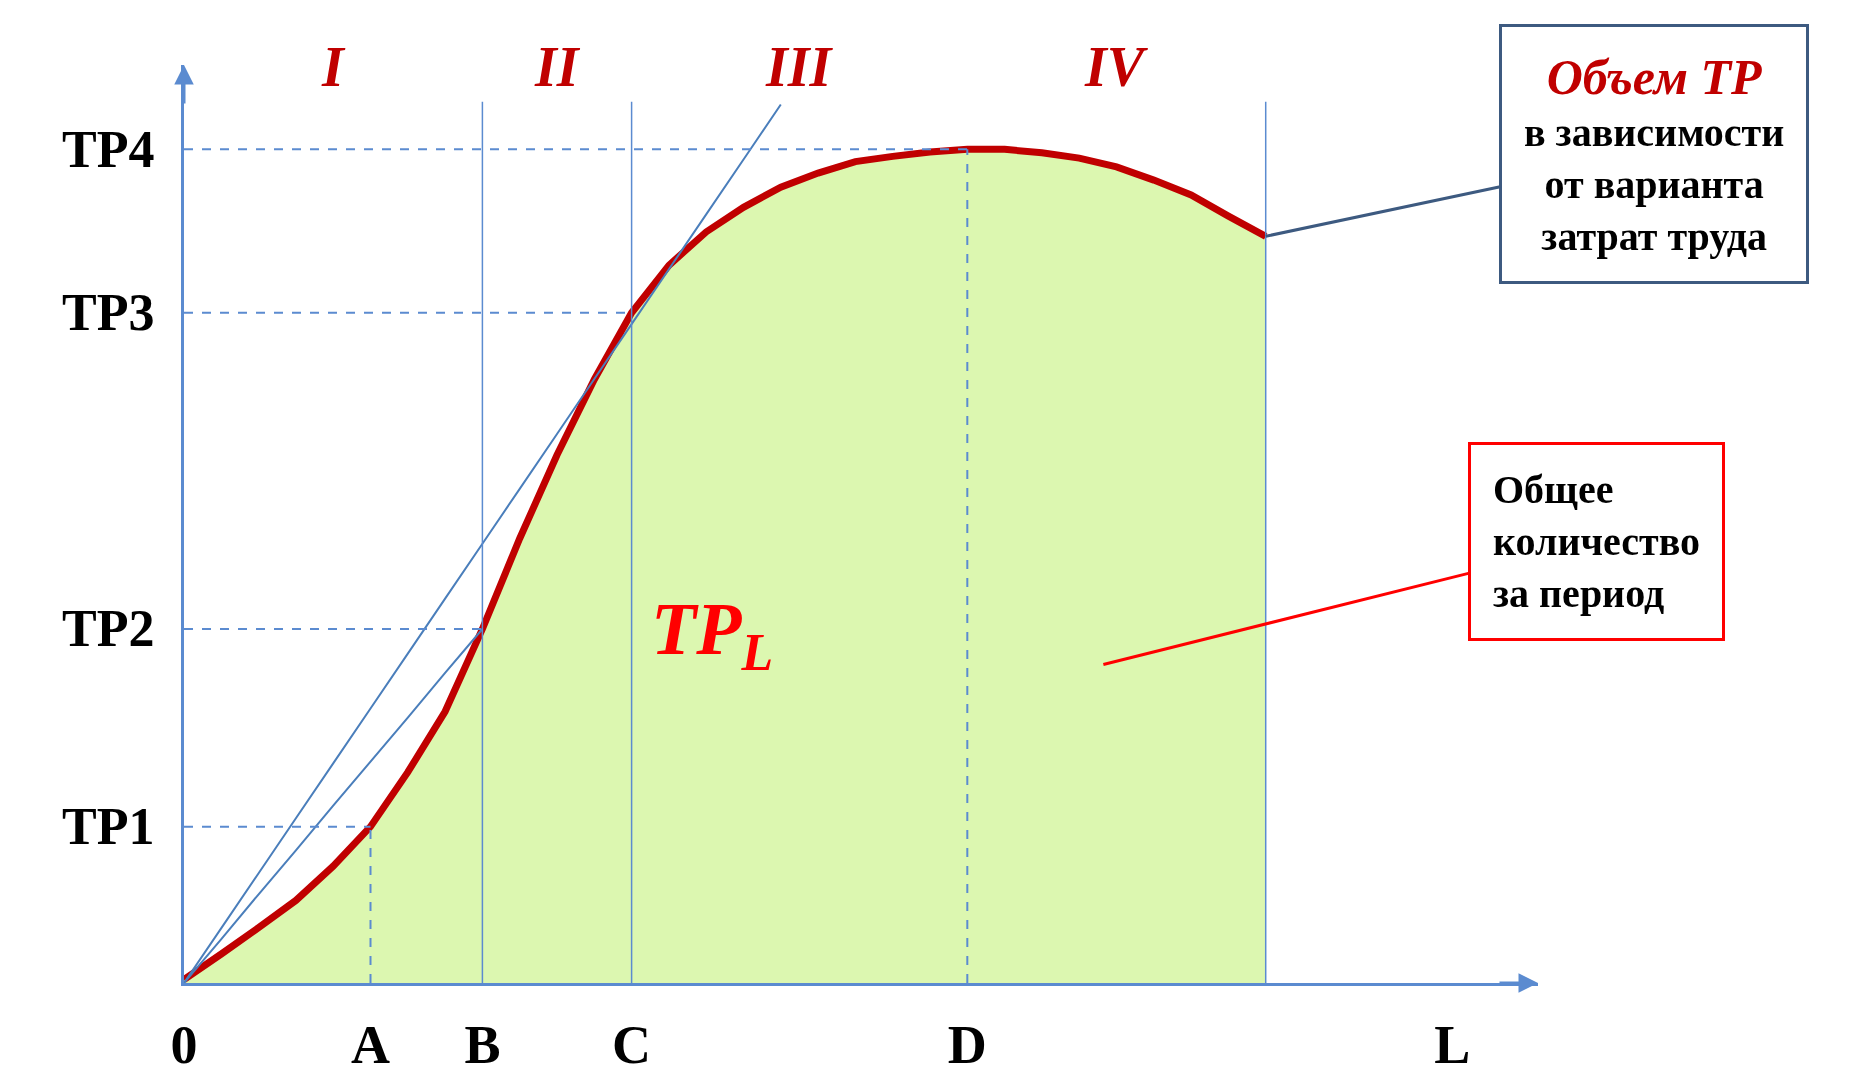 Image resolution: width=1862 pixels, height=1081 pixels. I want to click on text: I, so click(333, 67).